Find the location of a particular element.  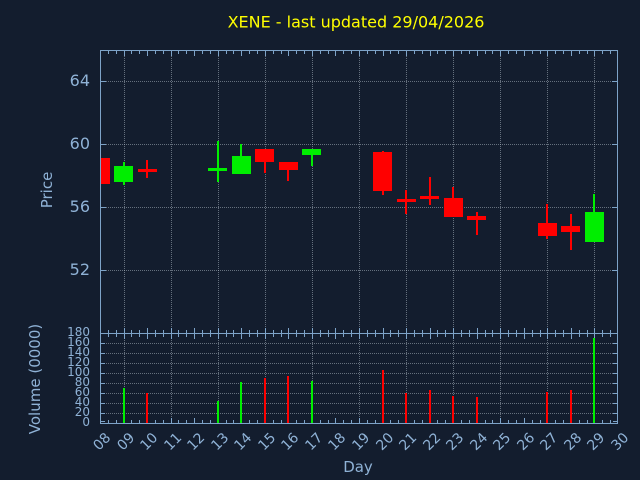

volume-tick-label: 140 is located at coordinates (78, 352).